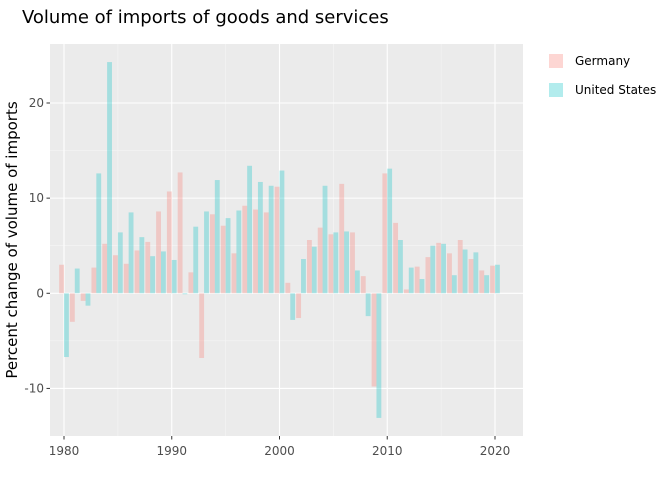 The height and width of the screenshot is (480, 672). I want to click on legend-label: Germany, so click(602, 61).